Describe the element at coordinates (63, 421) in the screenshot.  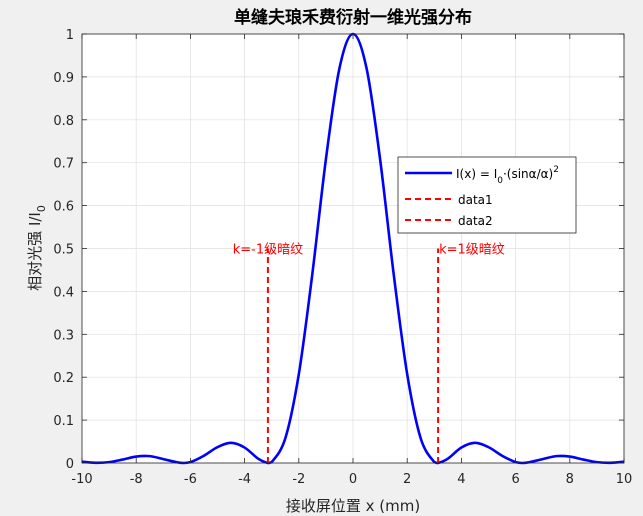
I see `y-tick-label: 0.1` at that location.